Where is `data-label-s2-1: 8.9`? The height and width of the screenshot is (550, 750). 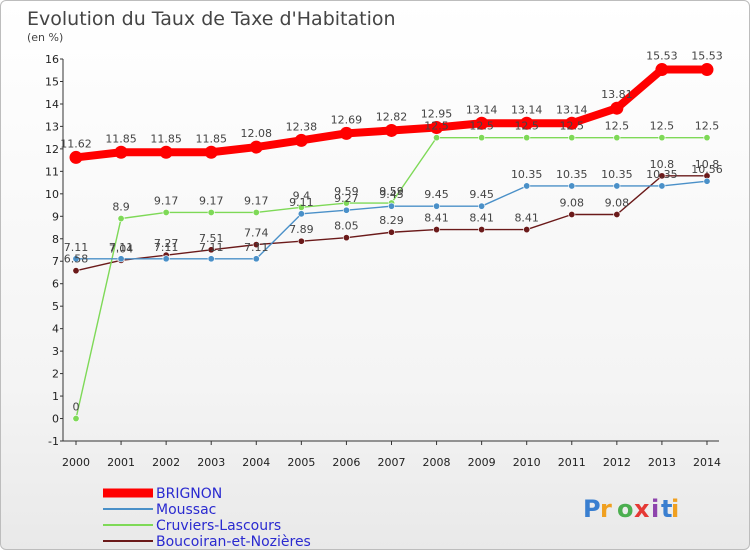
data-label-s2-1: 8.9 is located at coordinates (121, 207).